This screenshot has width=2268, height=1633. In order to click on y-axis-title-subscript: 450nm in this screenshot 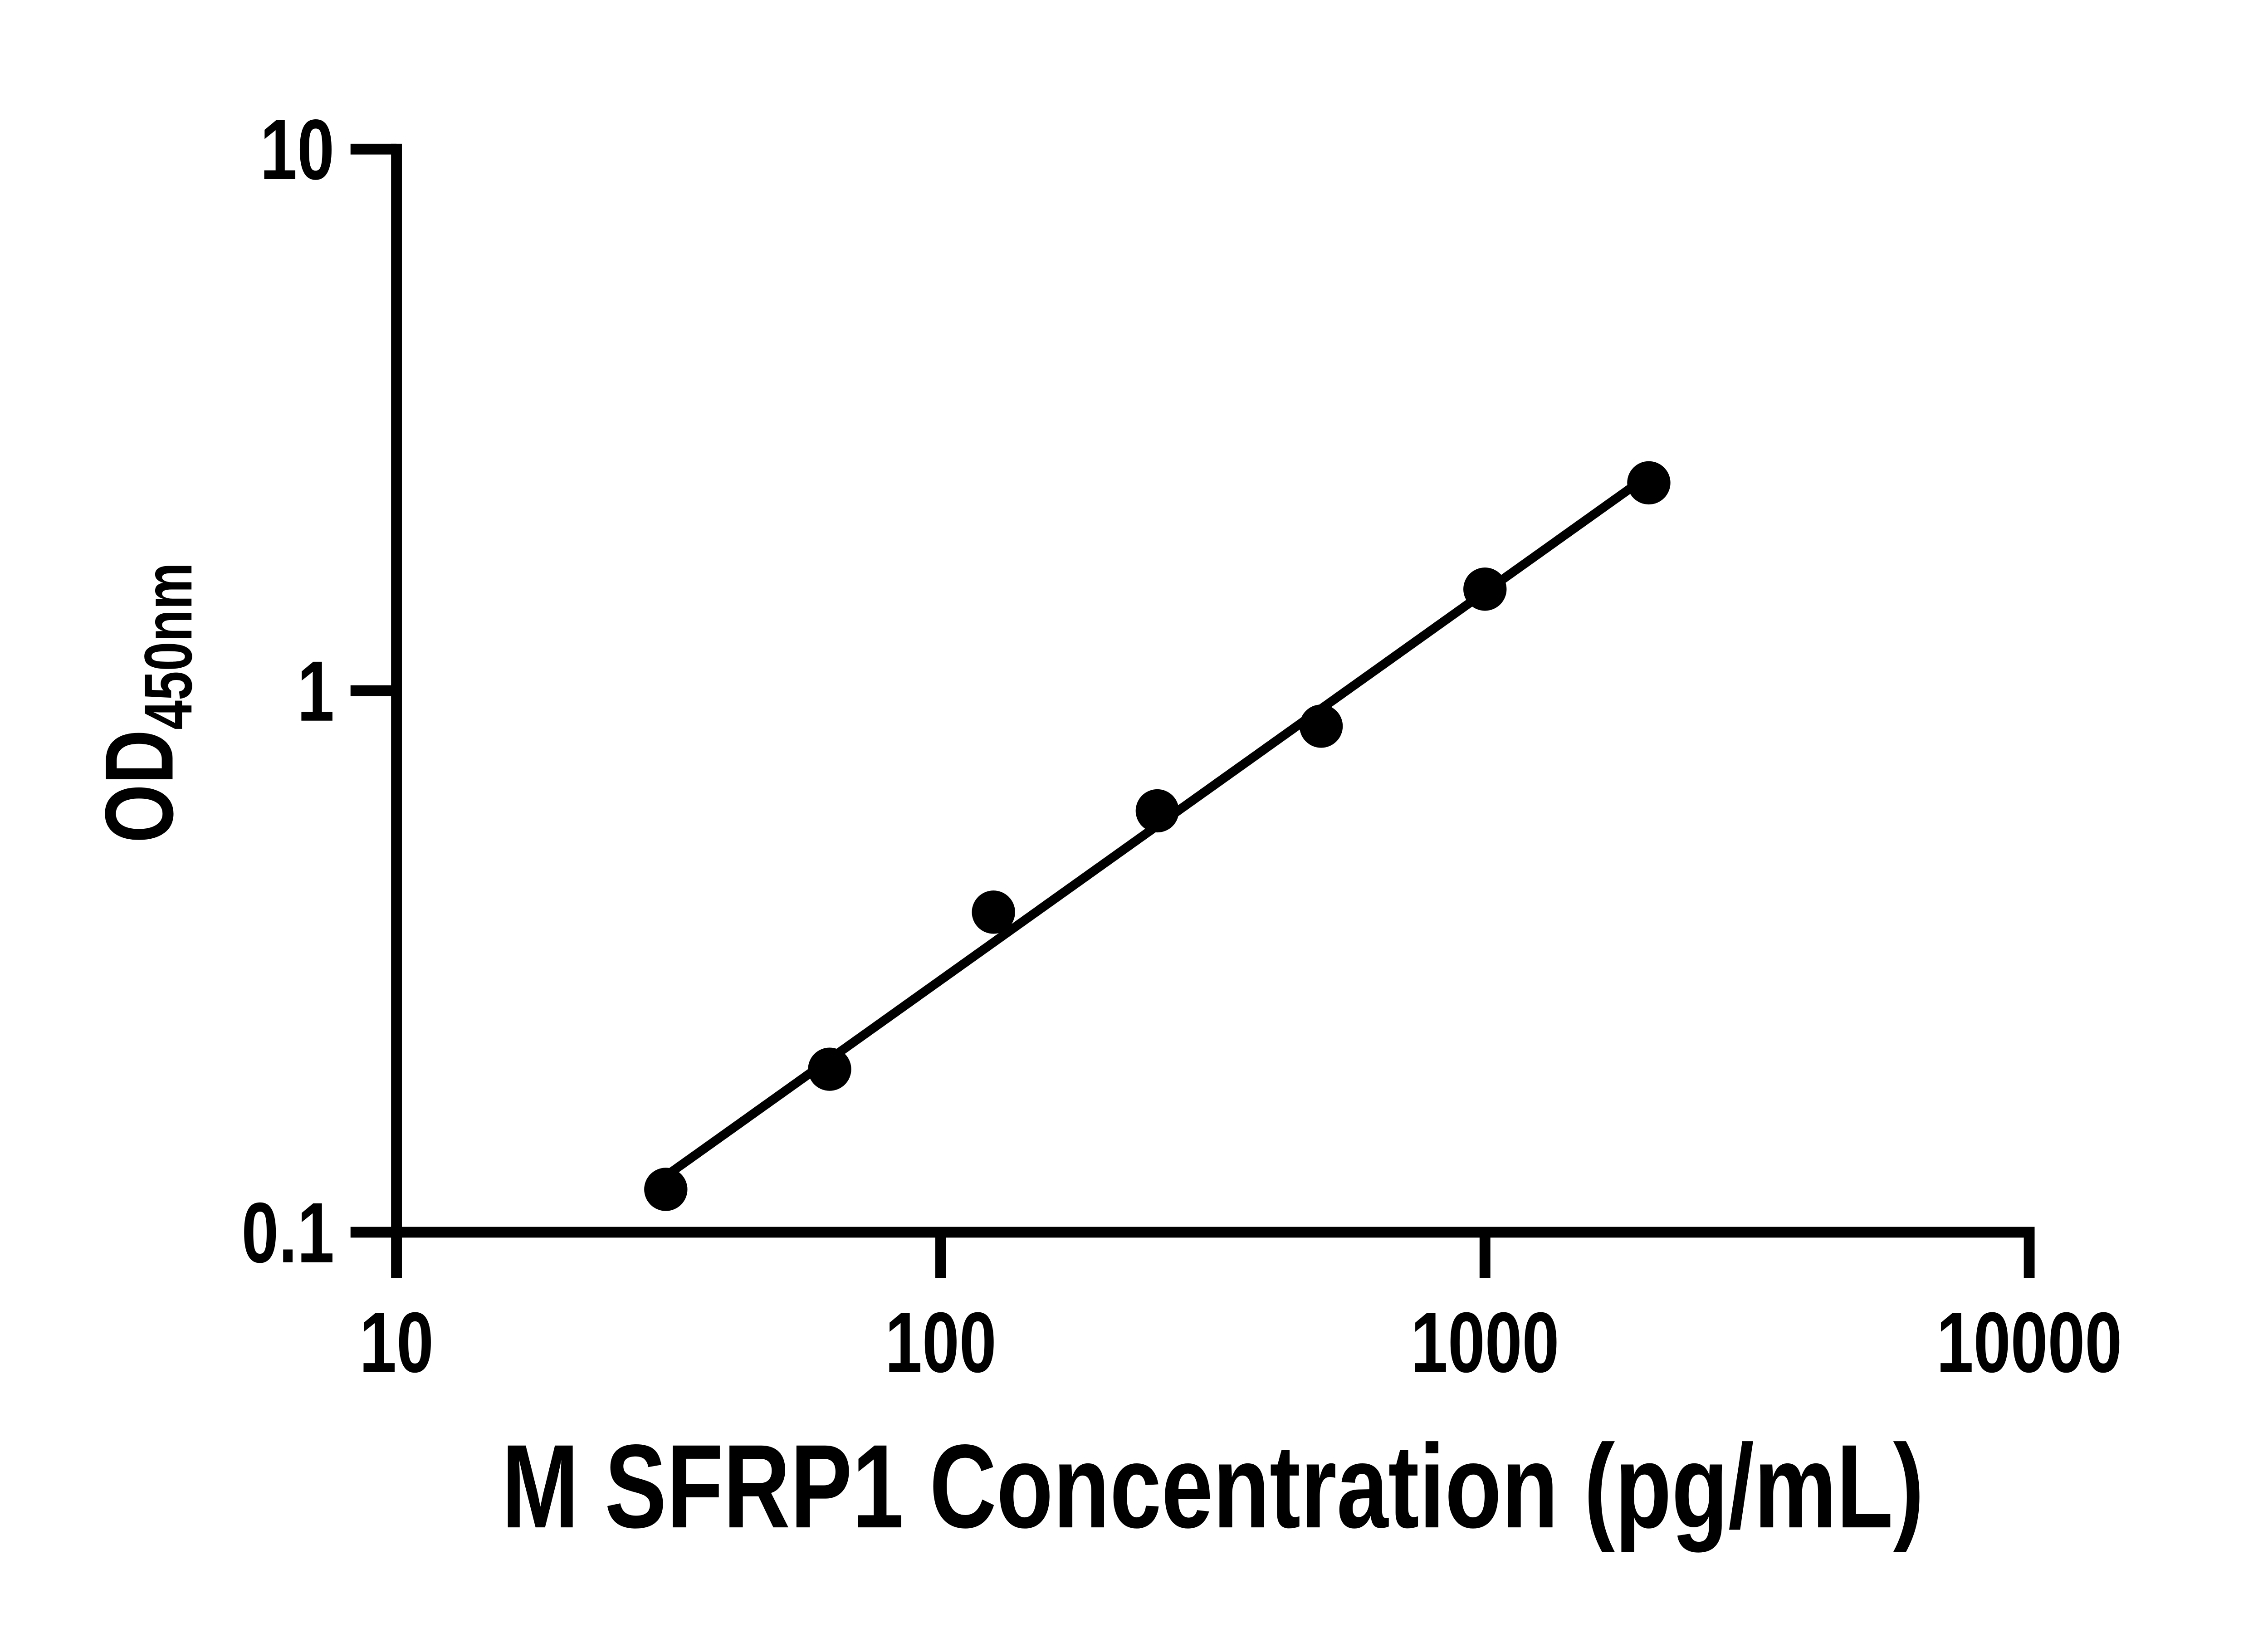, I will do `click(168, 645)`.